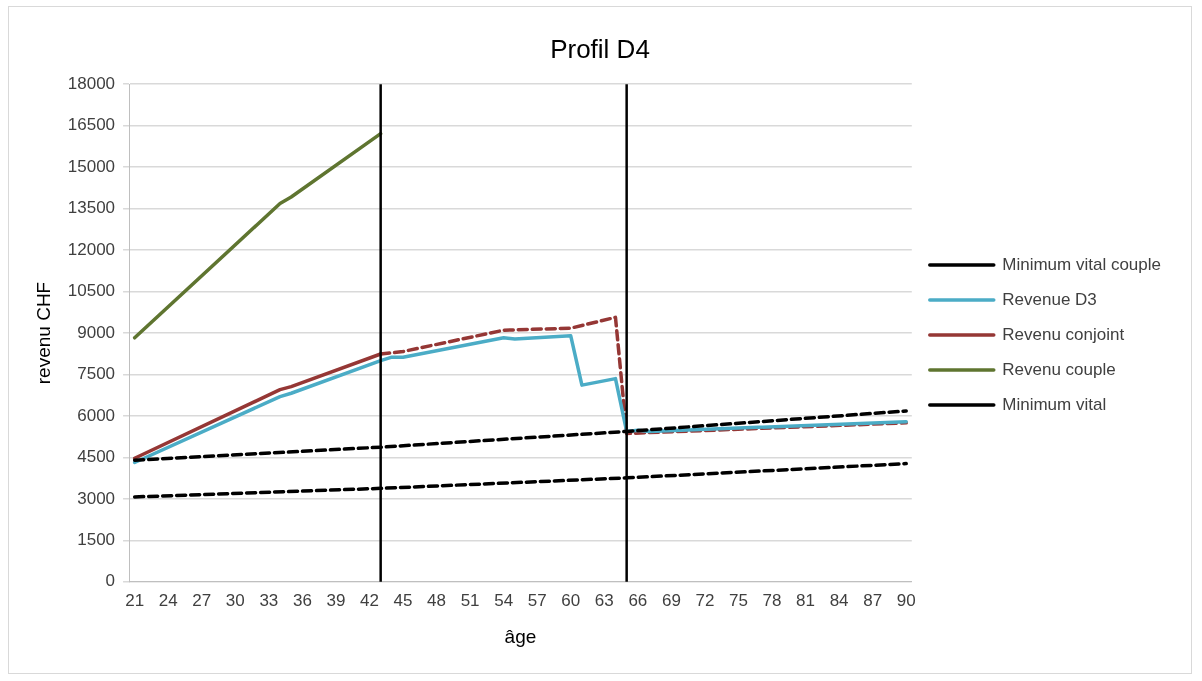 This screenshot has height=681, width=1202. What do you see at coordinates (906, 600) in the screenshot?
I see `x-tick-label: 90` at bounding box center [906, 600].